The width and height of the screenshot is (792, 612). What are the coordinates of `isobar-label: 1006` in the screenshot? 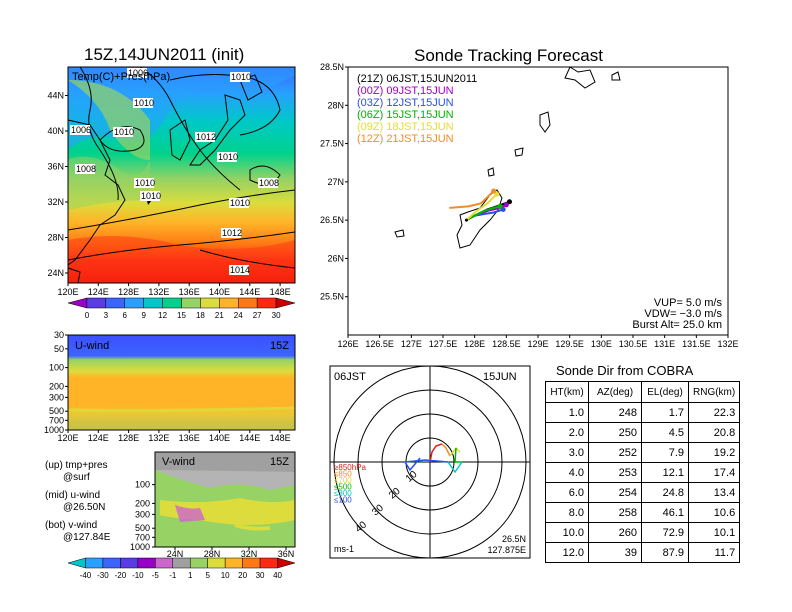 It's located at (81, 130).